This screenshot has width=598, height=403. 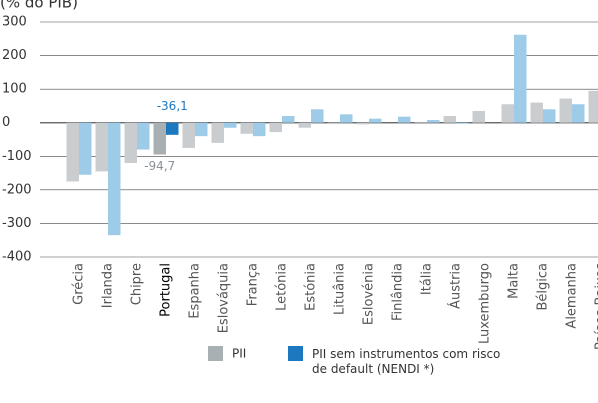 What do you see at coordinates (79, 284) in the screenshot?
I see `x-tick-label: Grécia` at bounding box center [79, 284].